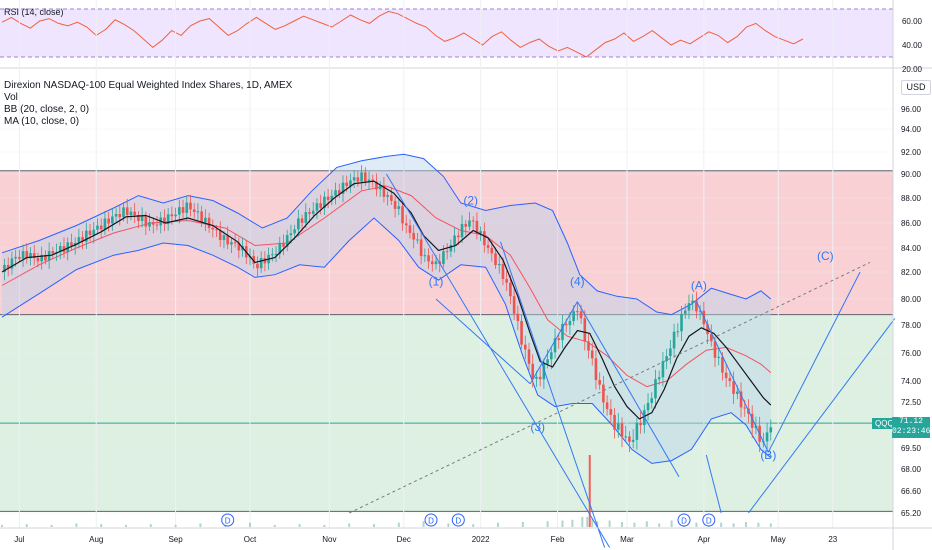 This screenshot has height=550, width=932. What do you see at coordinates (911, 381) in the screenshot?
I see `price-tick-label: 74.00` at bounding box center [911, 381].